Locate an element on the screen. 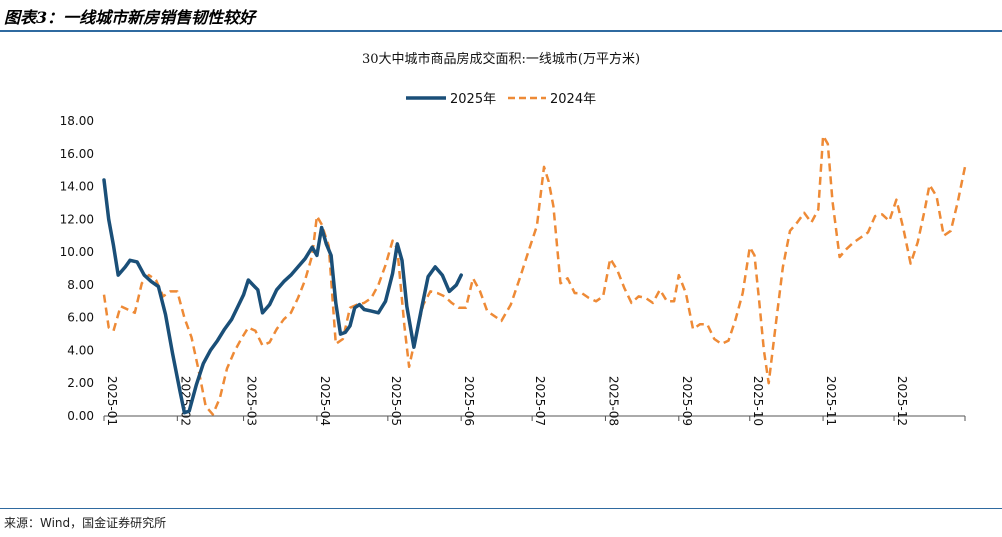  top-divider is located at coordinates (501, 31).